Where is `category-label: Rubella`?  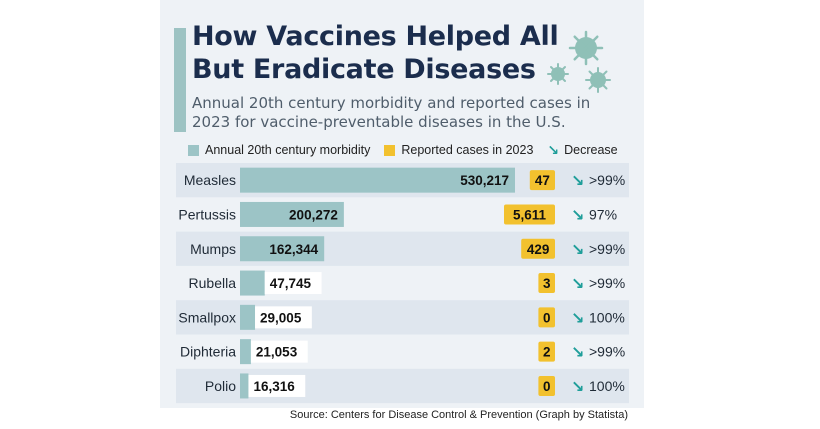
category-label: Rubella is located at coordinates (213, 283).